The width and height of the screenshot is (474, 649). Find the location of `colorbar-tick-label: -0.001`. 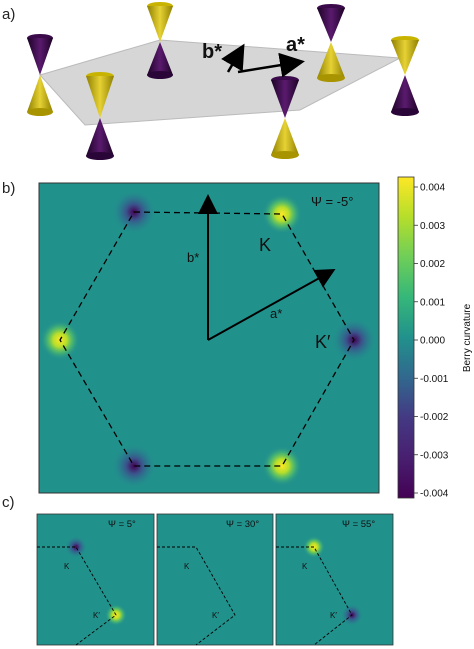

colorbar-tick-label: -0.001 is located at coordinates (434, 379).